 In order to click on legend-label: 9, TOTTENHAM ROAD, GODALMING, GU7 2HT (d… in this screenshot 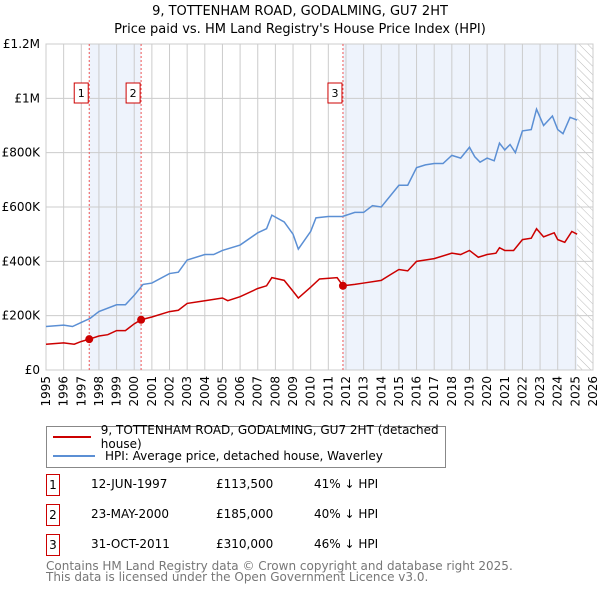, I will do `click(269, 437)`.